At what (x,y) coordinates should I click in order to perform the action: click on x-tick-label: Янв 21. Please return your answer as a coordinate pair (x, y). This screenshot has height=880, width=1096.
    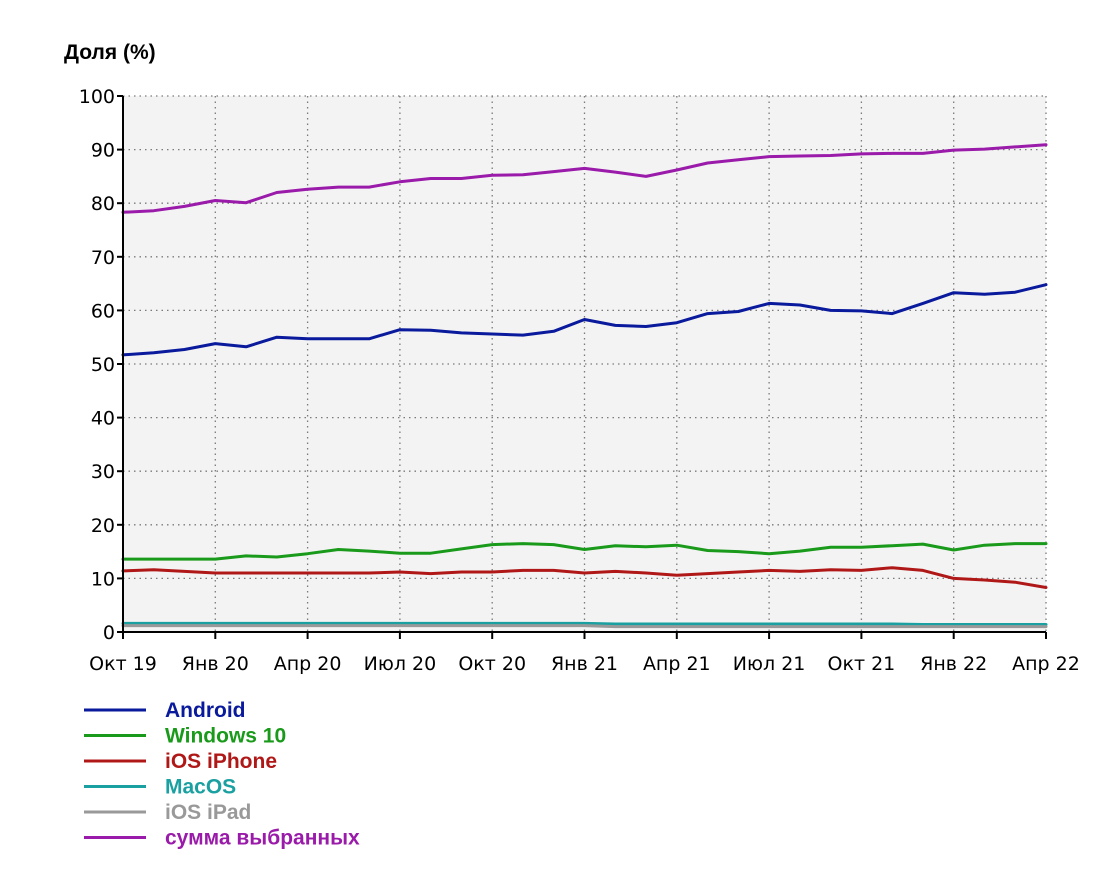
    Looking at the image, I should click on (584, 664).